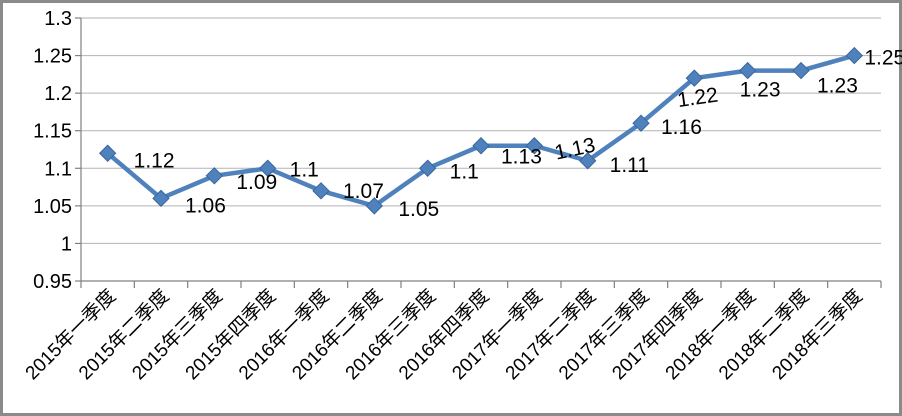 The width and height of the screenshot is (902, 416). I want to click on y-tick-label: 0.95, so click(52, 282).